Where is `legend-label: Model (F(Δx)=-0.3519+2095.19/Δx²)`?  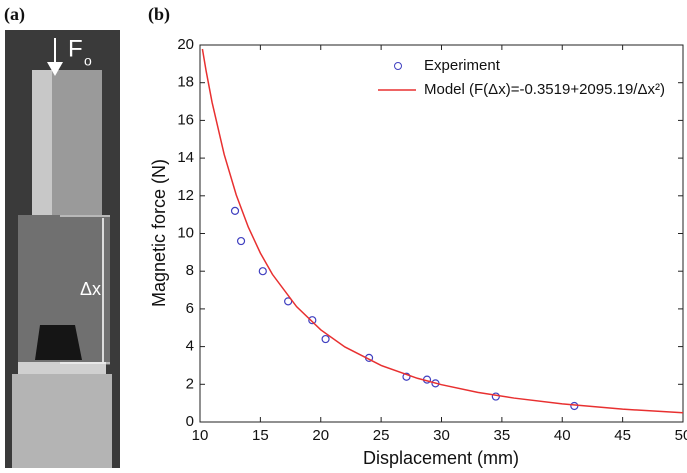
legend-label: Model (F(Δx)=-0.3519+2095.19/Δx²) is located at coordinates (544, 89).